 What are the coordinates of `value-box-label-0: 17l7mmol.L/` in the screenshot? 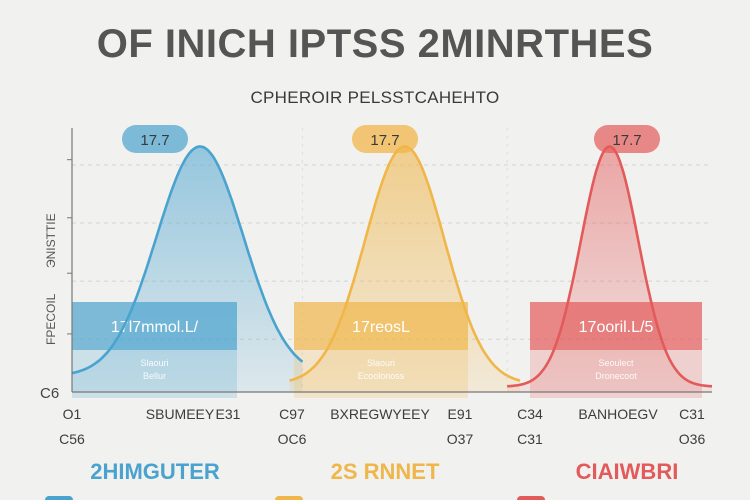 It's located at (155, 327).